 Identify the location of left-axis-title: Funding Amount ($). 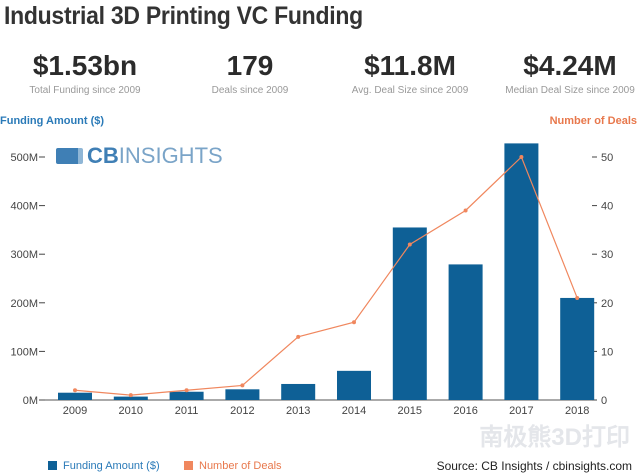
(52, 121).